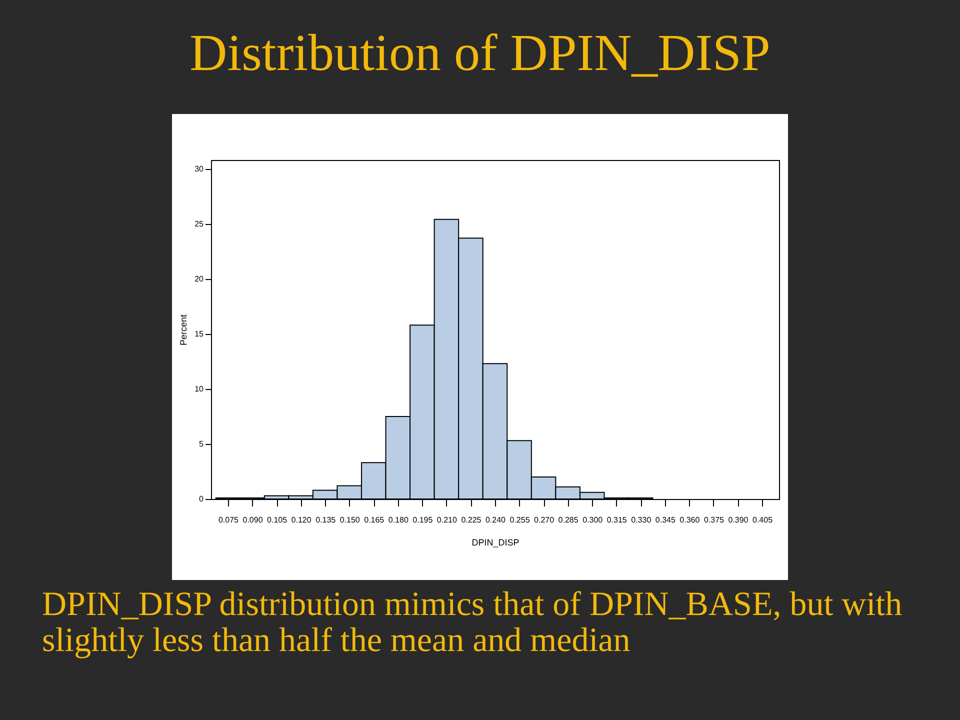  Describe the element at coordinates (480, 54) in the screenshot. I see `chart-title: Distribution of DPIN_DISP` at that location.